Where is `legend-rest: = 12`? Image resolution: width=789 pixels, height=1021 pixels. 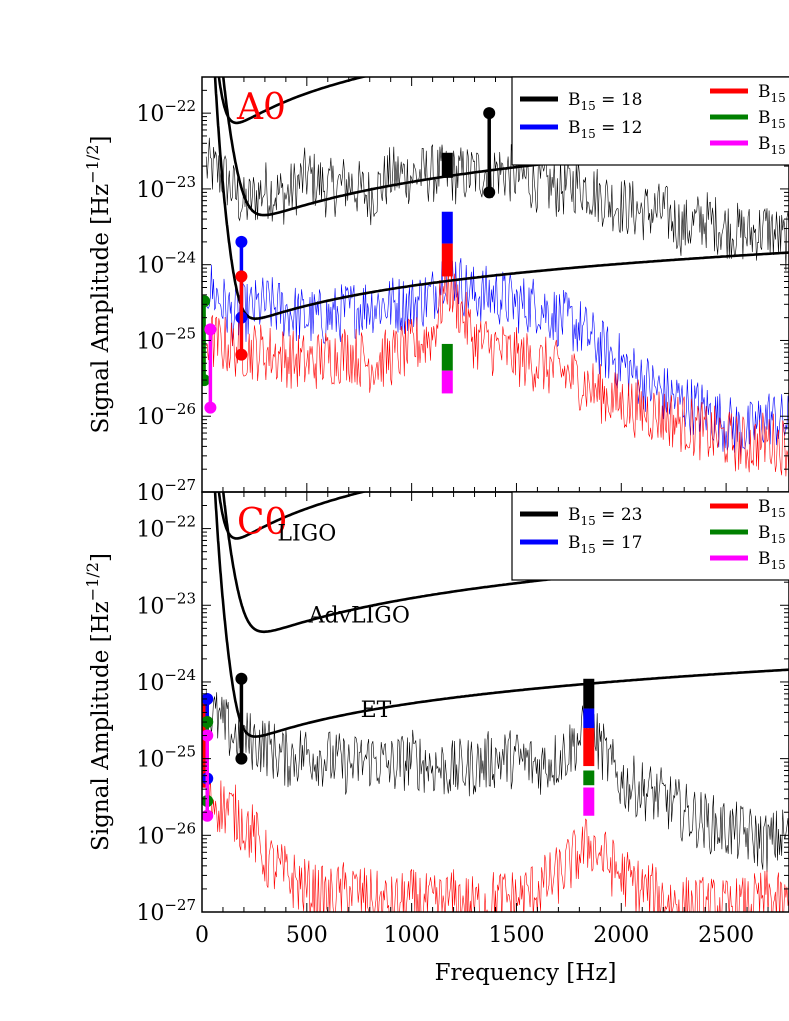 legend-rest: = 12 is located at coordinates (619, 128).